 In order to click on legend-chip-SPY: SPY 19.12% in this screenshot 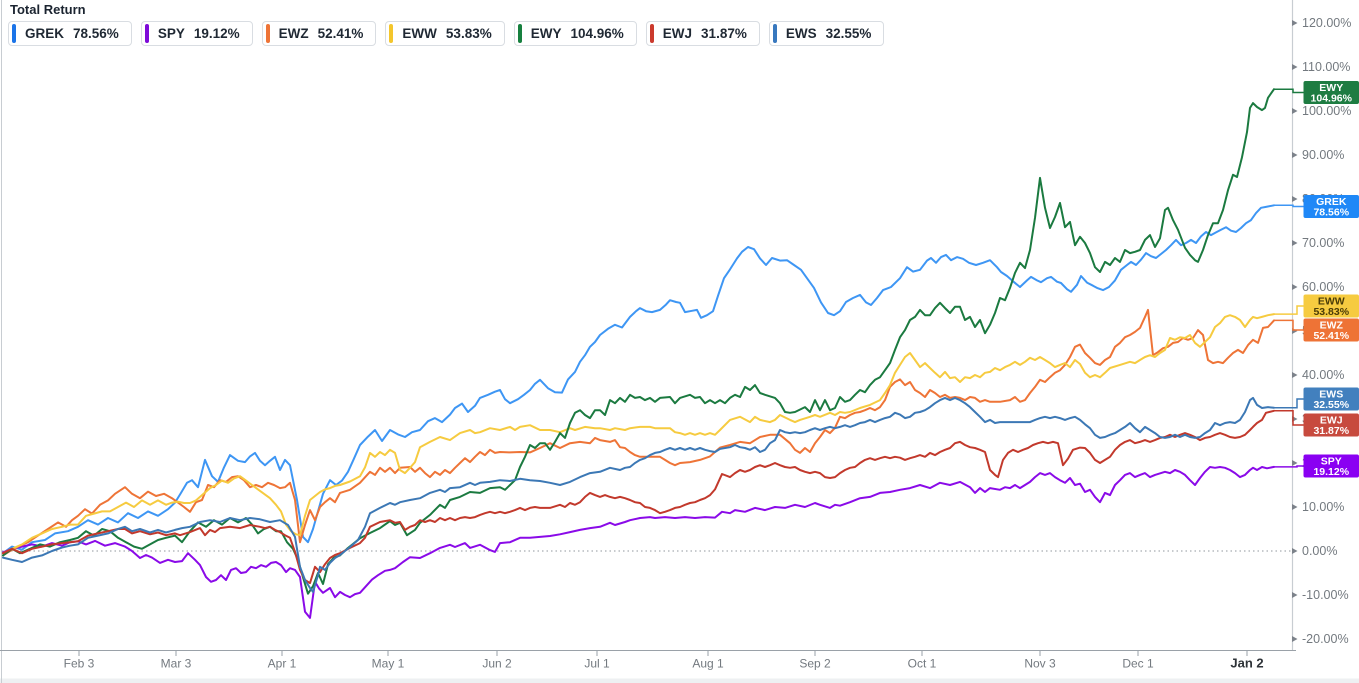, I will do `click(196, 33)`.